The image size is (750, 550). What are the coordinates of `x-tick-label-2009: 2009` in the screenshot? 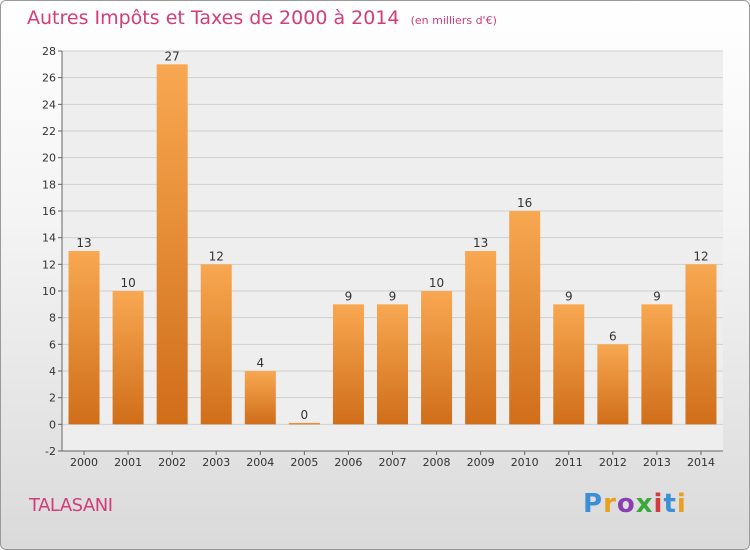 It's located at (481, 462).